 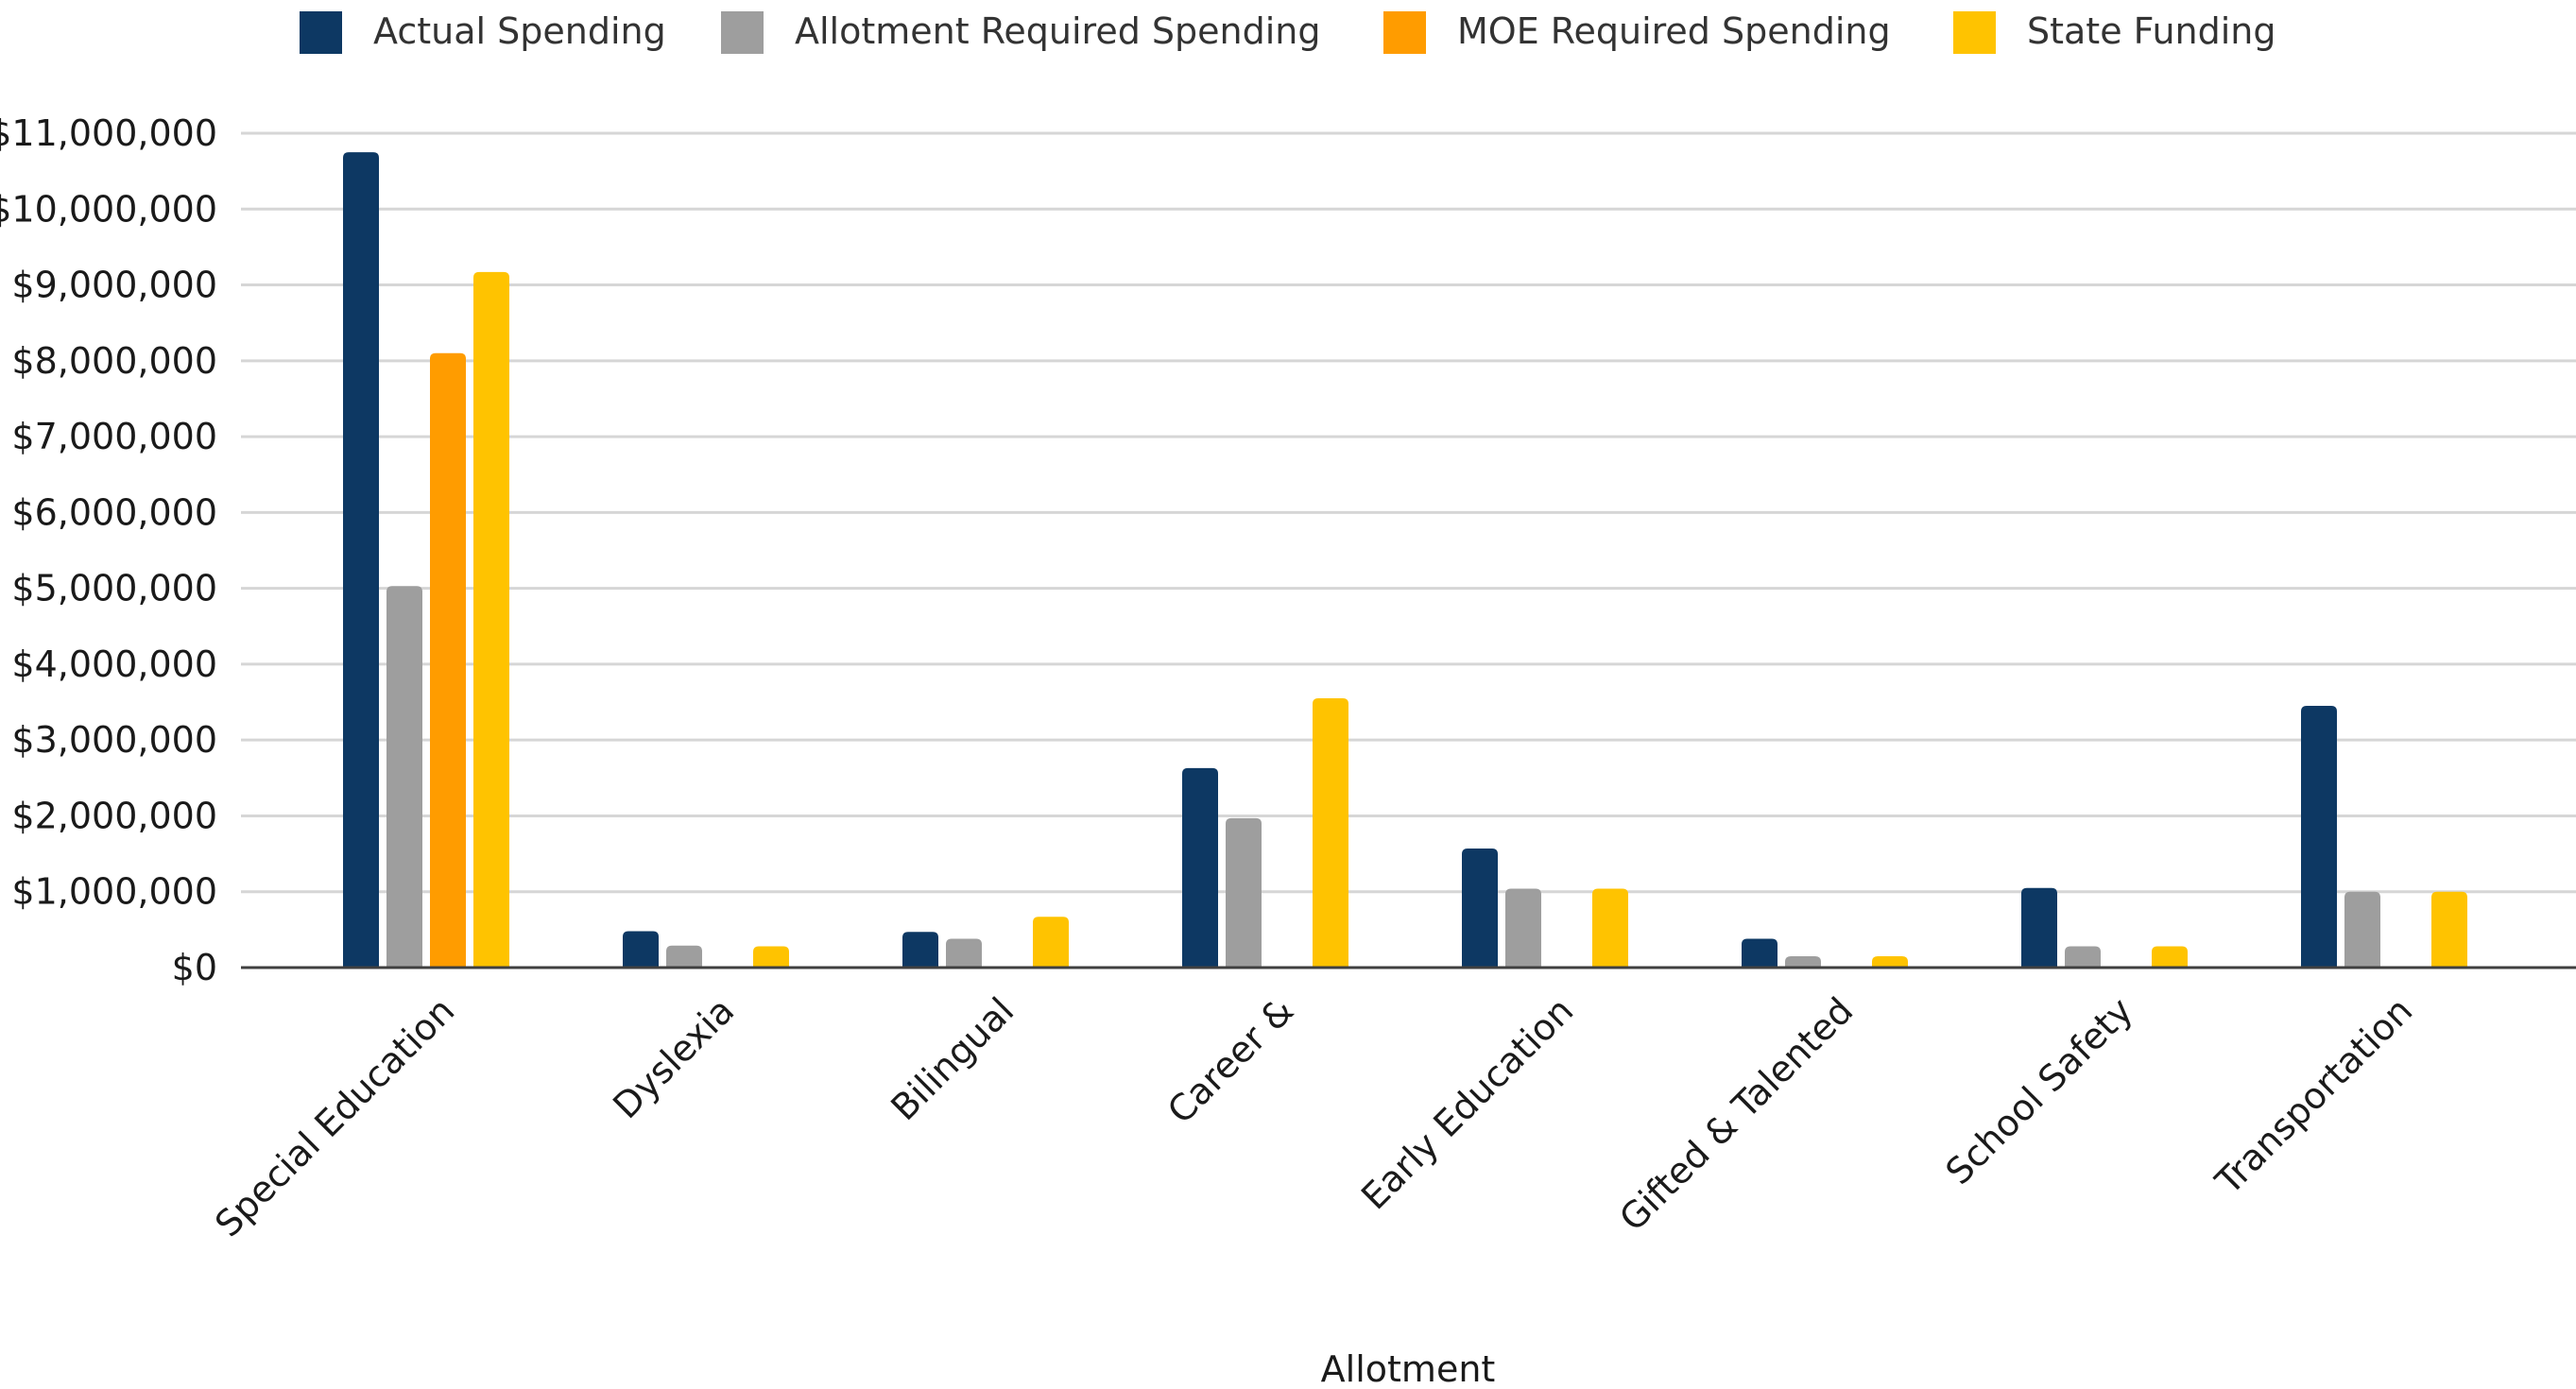 What do you see at coordinates (2314, 1096) in the screenshot?
I see `x-tick-label: Transportation` at bounding box center [2314, 1096].